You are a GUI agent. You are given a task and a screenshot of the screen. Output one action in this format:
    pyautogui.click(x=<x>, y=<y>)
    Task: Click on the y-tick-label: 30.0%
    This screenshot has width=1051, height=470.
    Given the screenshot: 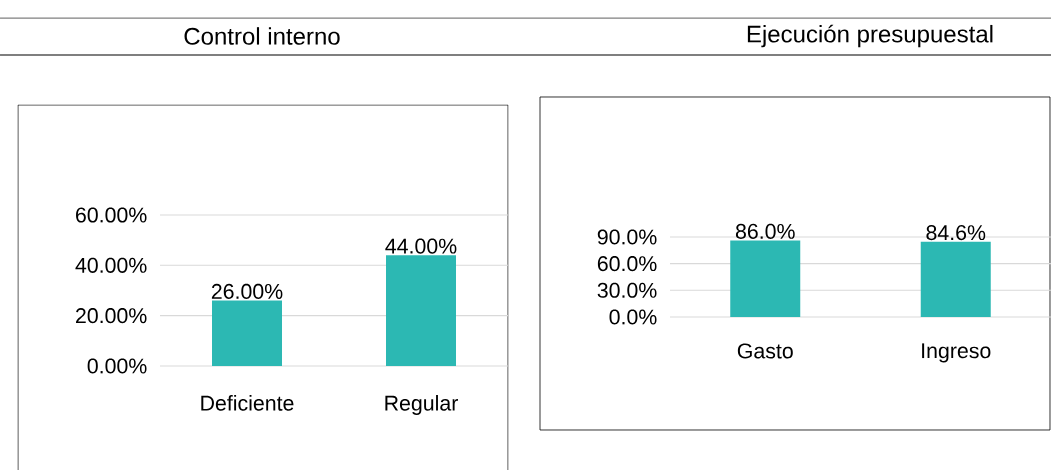 What is the action you would take?
    pyautogui.click(x=627, y=290)
    